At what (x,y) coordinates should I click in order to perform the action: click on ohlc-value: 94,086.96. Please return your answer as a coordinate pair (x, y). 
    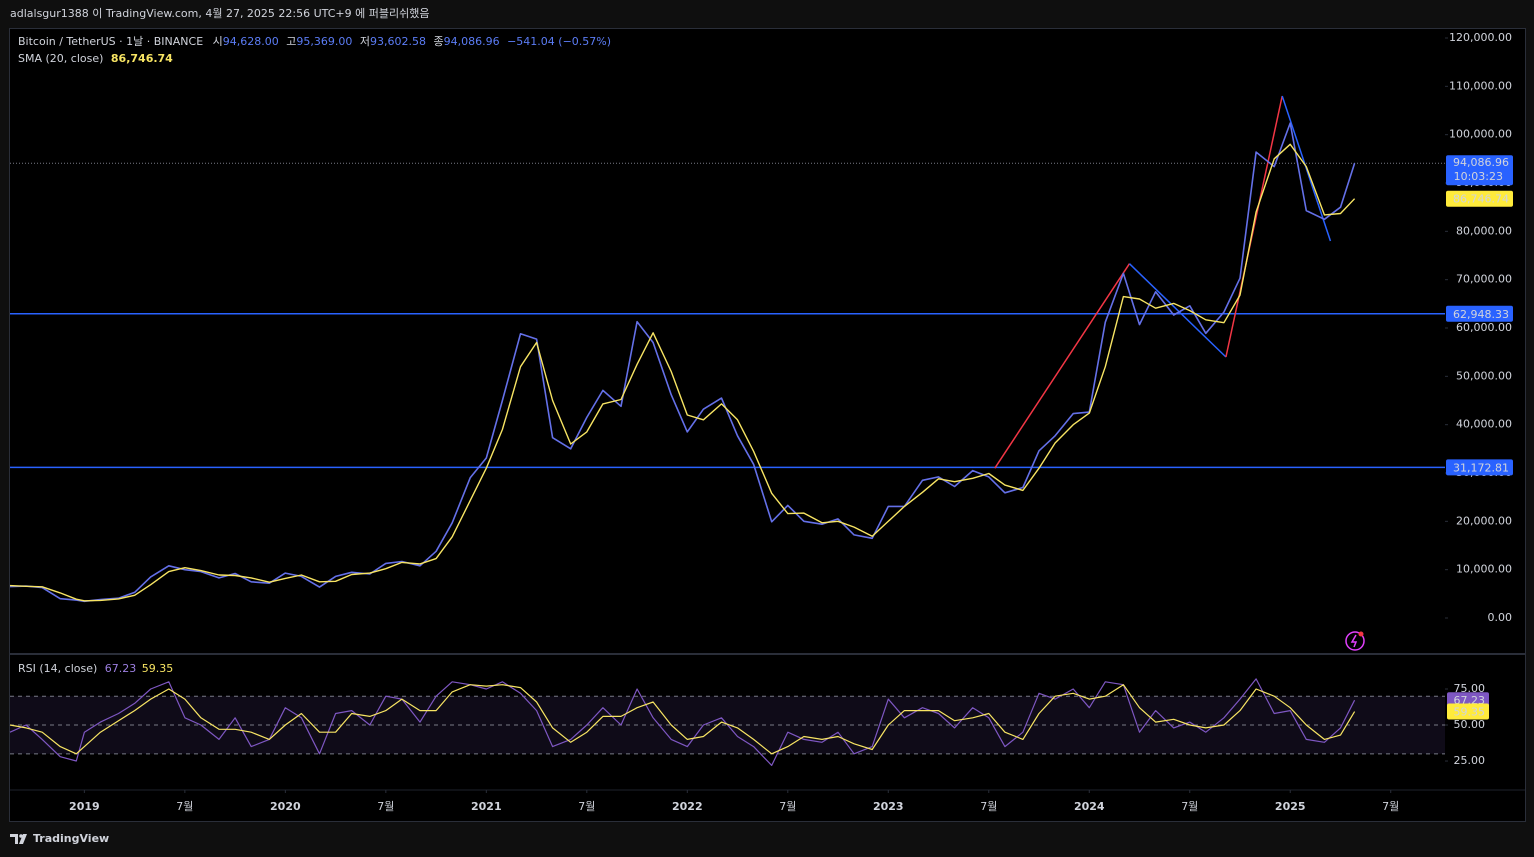
    Looking at the image, I should click on (472, 41).